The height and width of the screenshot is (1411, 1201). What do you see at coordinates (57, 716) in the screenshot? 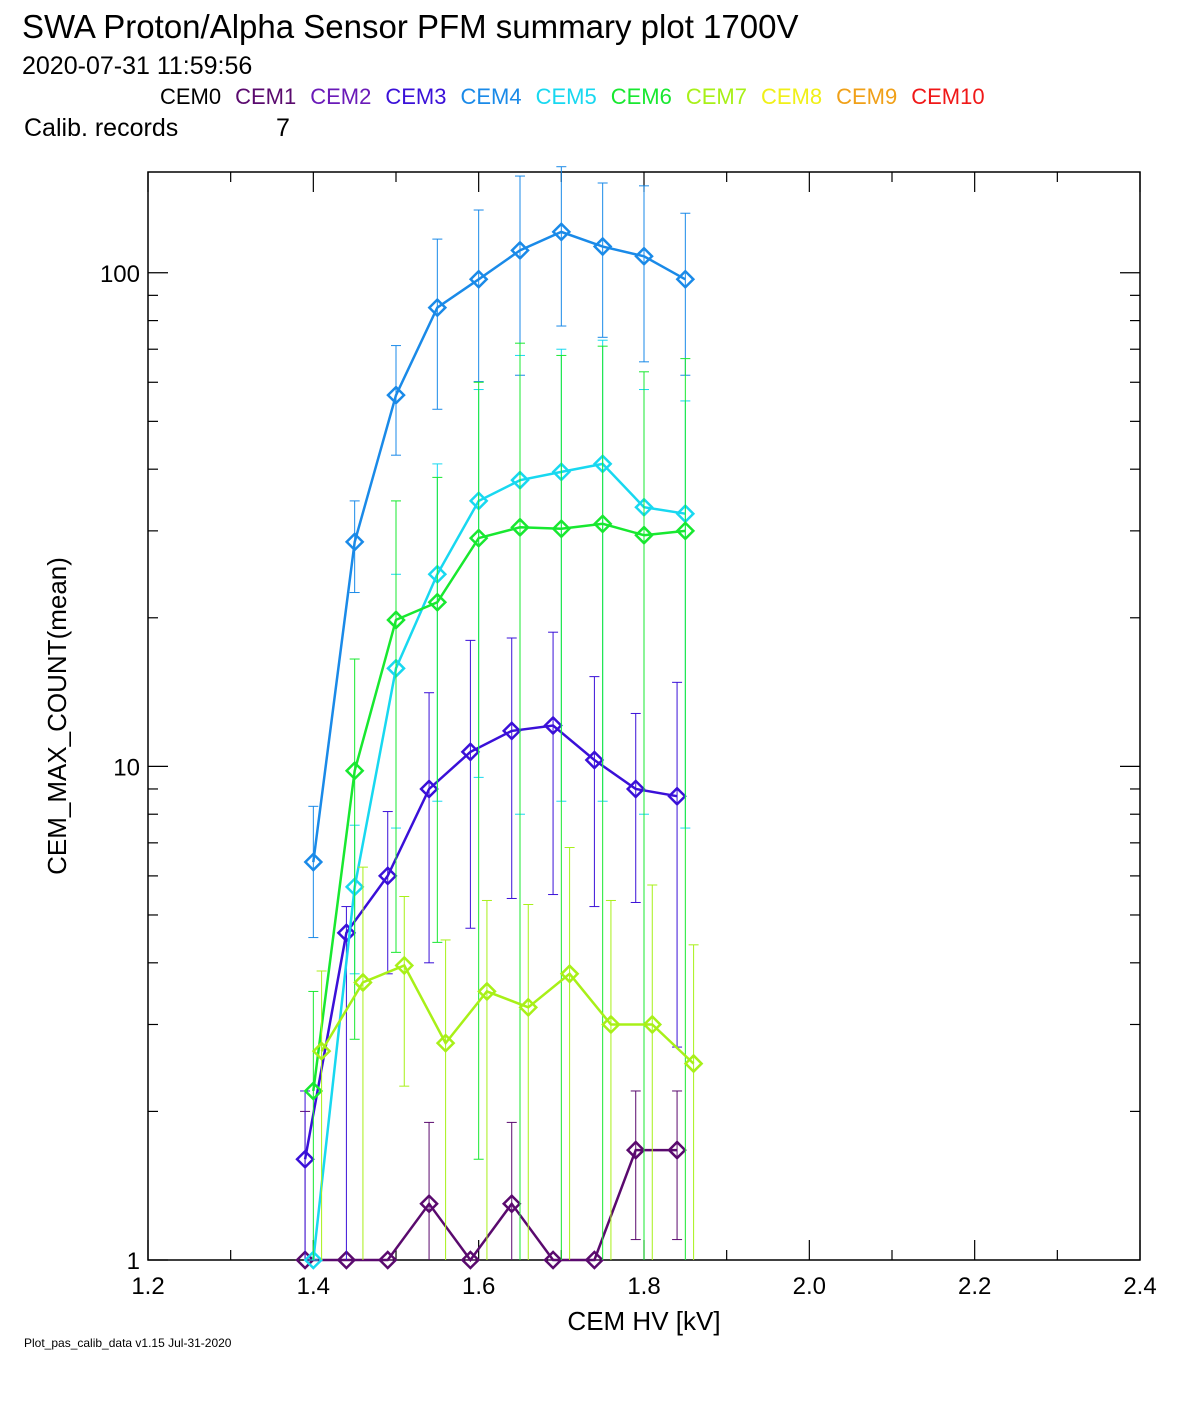
I see `y-axis-label: CEM_MAX_COUNT(mean)` at bounding box center [57, 716].